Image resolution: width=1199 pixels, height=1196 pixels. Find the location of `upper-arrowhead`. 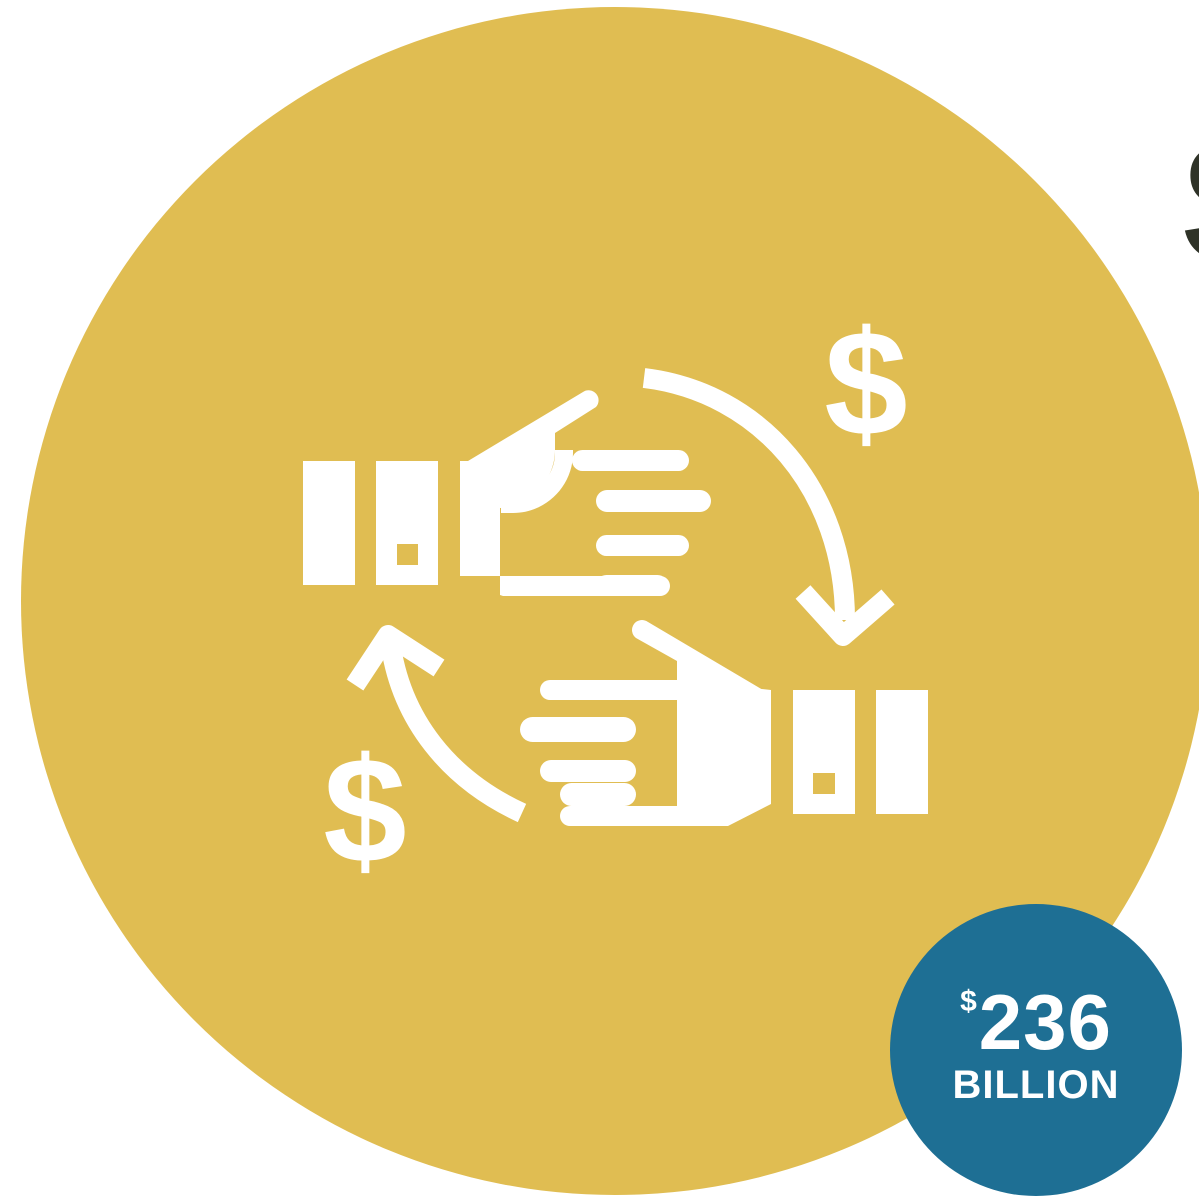

upper-arrowhead is located at coordinates (845, 615).